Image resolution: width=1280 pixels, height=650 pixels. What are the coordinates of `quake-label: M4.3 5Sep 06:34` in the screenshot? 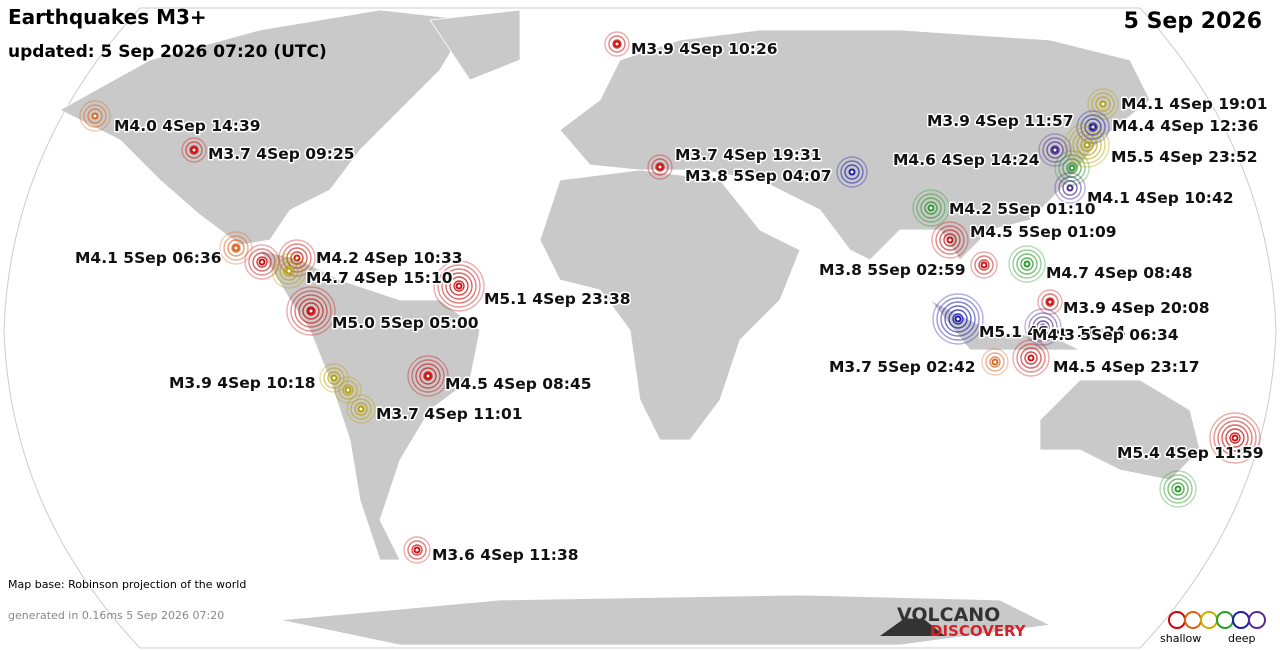 It's located at (1105, 335).